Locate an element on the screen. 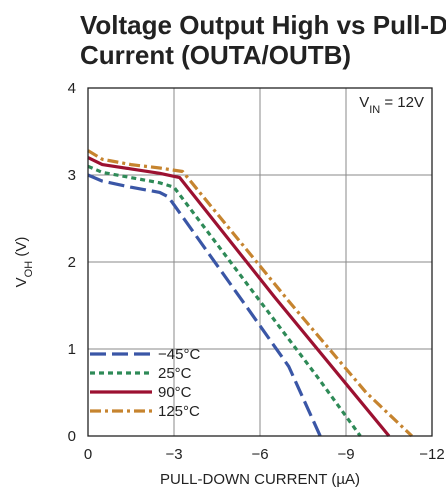 Image resolution: width=446 pixels, height=491 pixels. x-axis-label: PULL-DOWN CURRENT (µA) is located at coordinates (260, 479).